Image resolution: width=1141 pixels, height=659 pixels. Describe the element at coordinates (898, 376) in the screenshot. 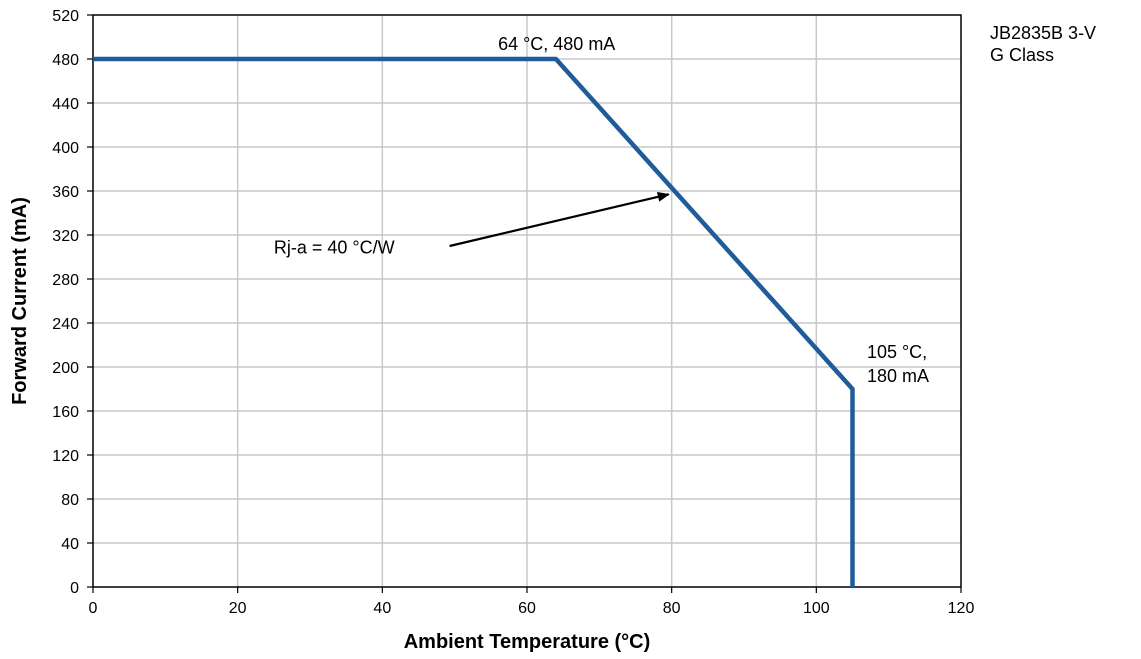

I see `annotation-line: 180 mA` at that location.